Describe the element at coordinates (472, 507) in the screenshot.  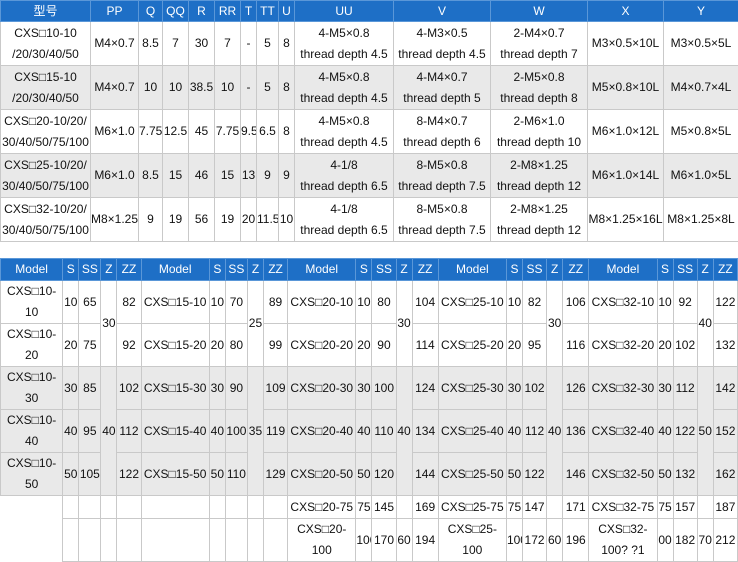
I see `model-cell: CXS□25-75` at that location.